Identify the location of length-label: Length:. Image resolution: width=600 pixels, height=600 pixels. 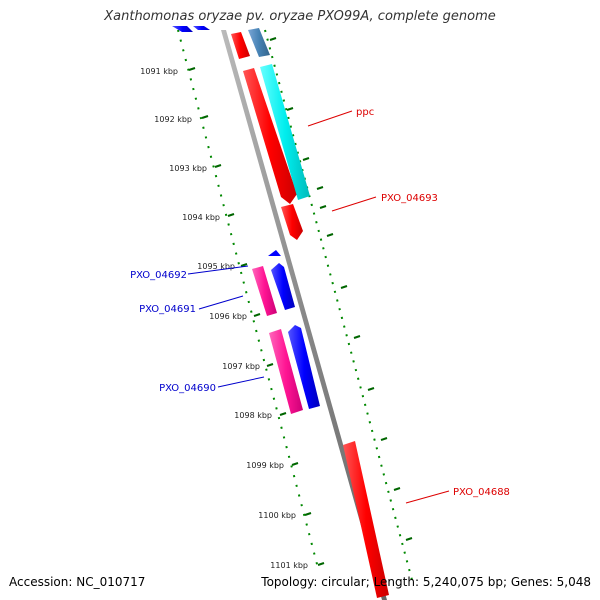
(396, 582).